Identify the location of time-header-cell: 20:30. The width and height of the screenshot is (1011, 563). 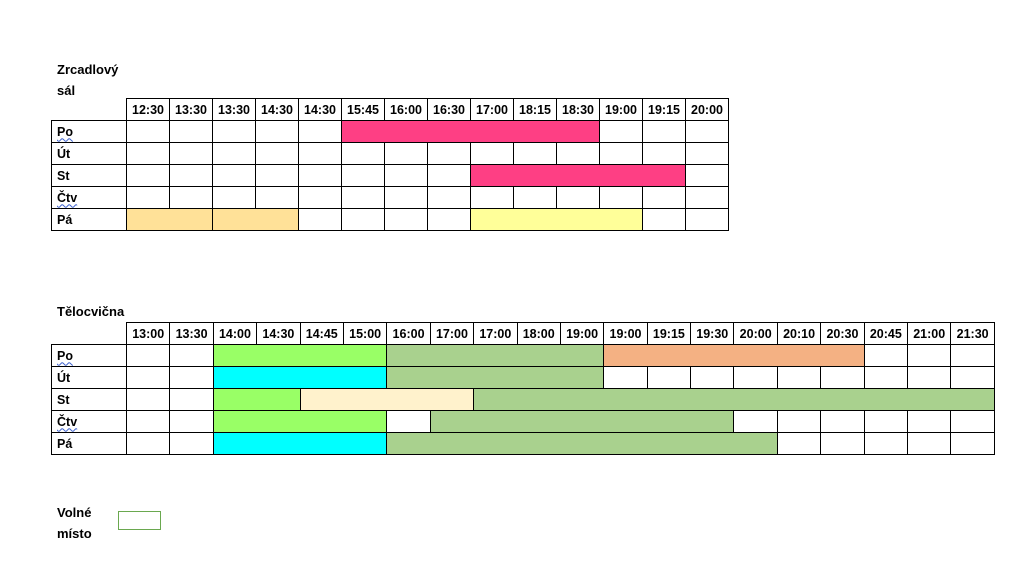
(842, 333).